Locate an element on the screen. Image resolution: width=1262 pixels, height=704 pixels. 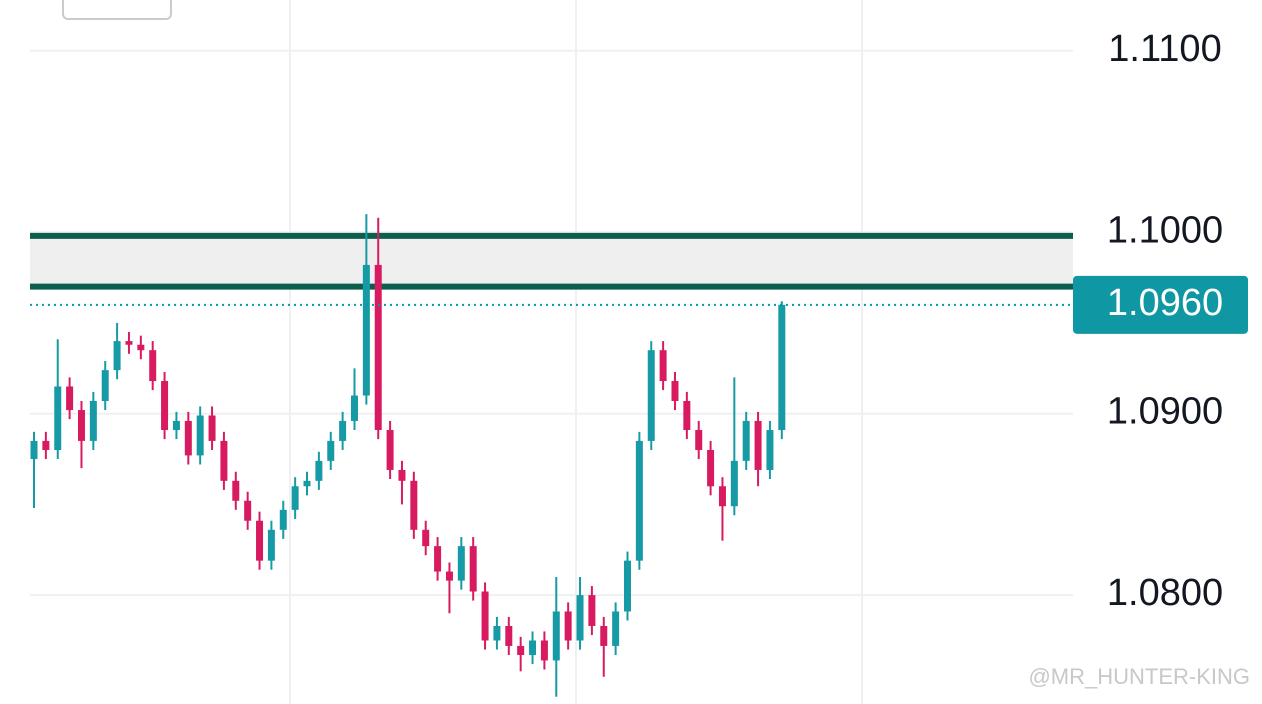
watermark: @MR_HUNTER-KING is located at coordinates (1139, 676).